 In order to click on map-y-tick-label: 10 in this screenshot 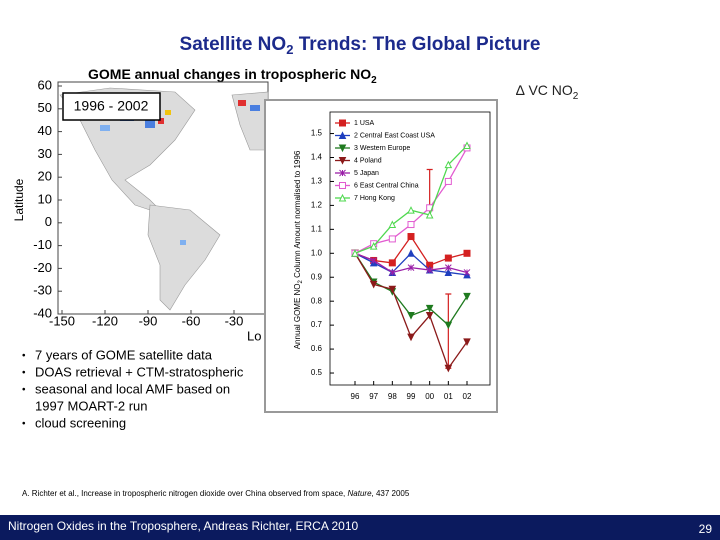, I will do `click(45, 198)`.